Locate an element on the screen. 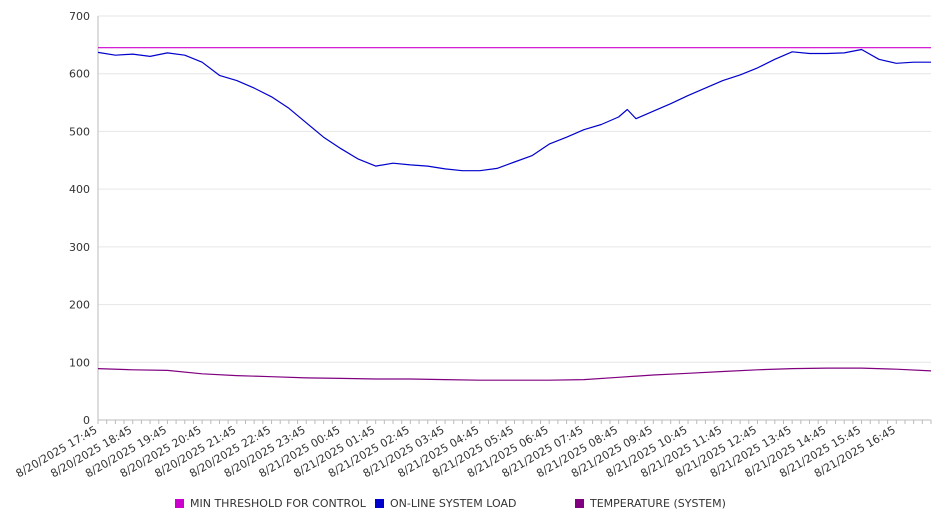 Image resolution: width=946 pixels, height=526 pixels. legend-swatch-system-load is located at coordinates (379, 503).